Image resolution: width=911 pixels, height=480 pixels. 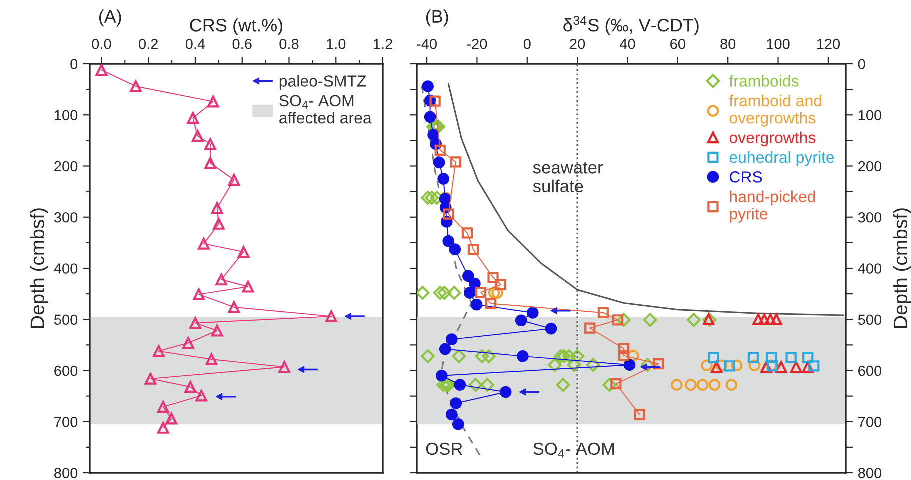 What do you see at coordinates (870, 269) in the screenshot?
I see `y2-tick-label: 400` at bounding box center [870, 269].